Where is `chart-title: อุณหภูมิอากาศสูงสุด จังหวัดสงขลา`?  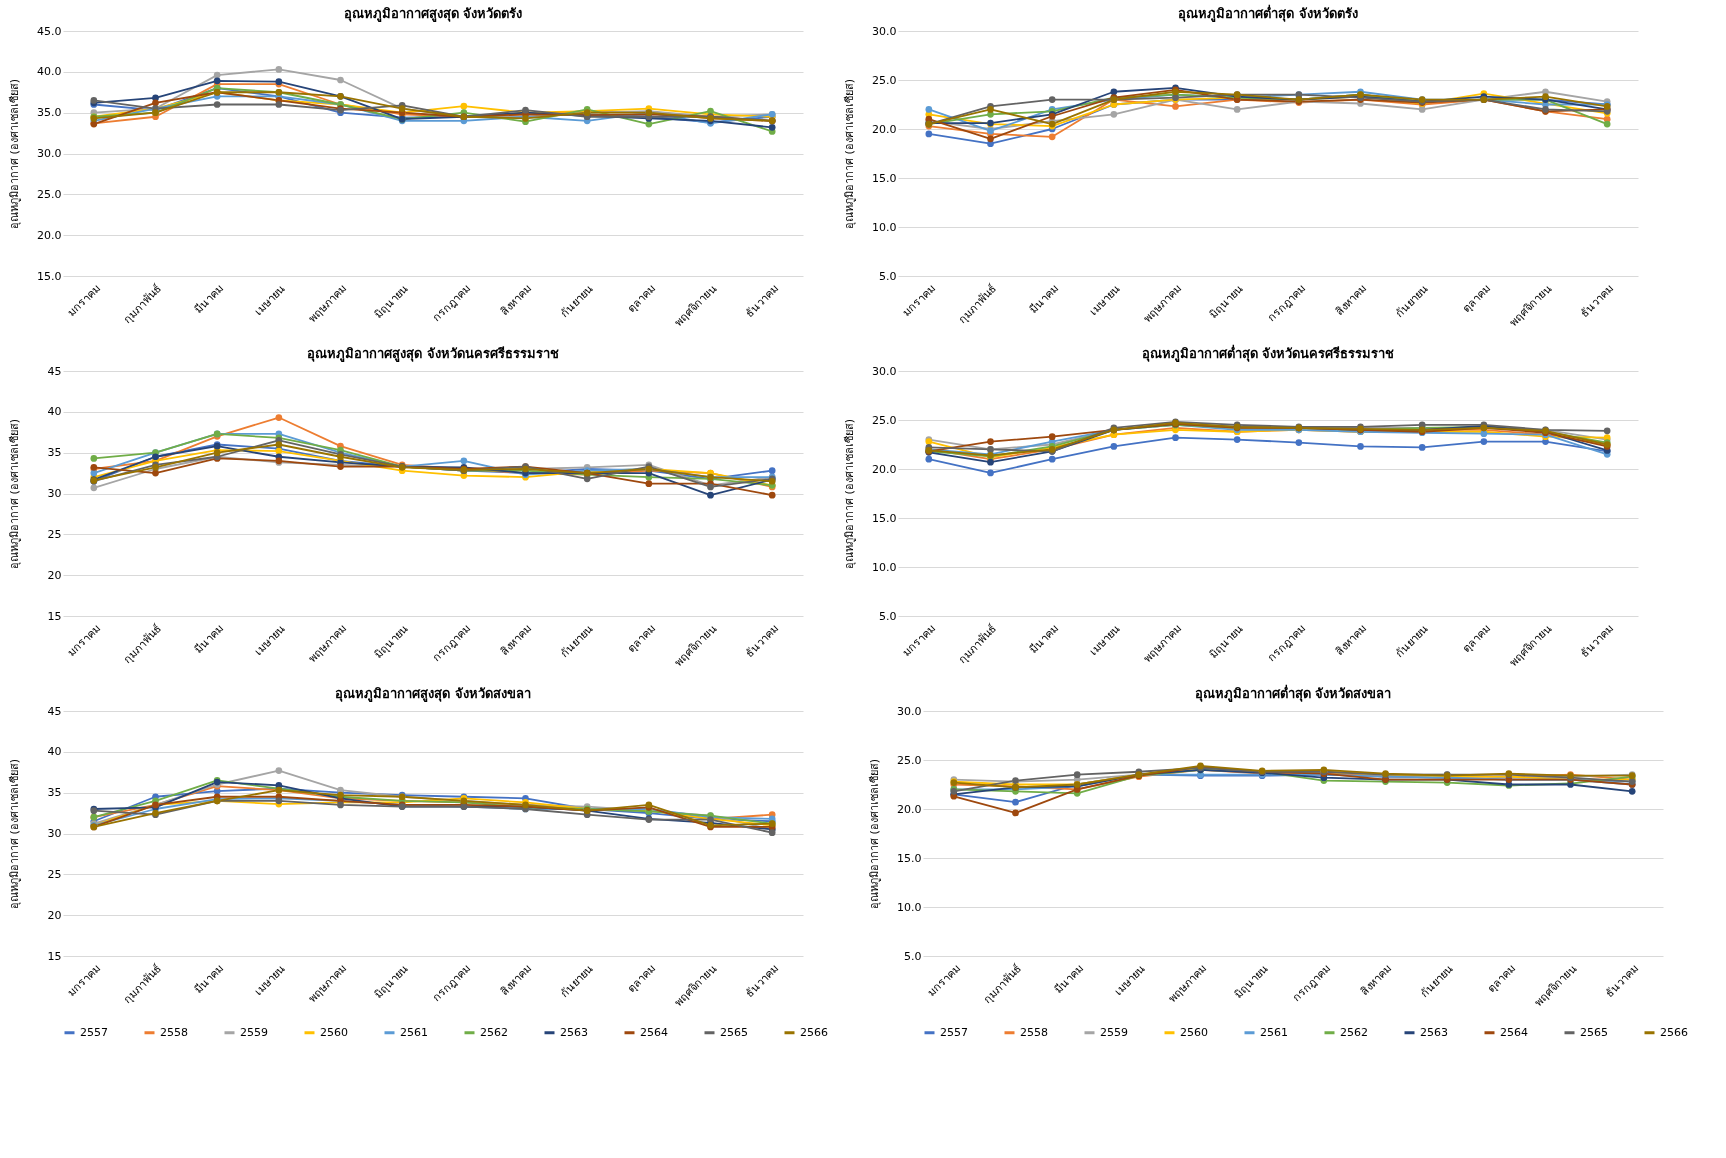
chart-title: อุณหภูมิอากาศสูงสุด จังหวัดสงขลา is located at coordinates (433, 694).